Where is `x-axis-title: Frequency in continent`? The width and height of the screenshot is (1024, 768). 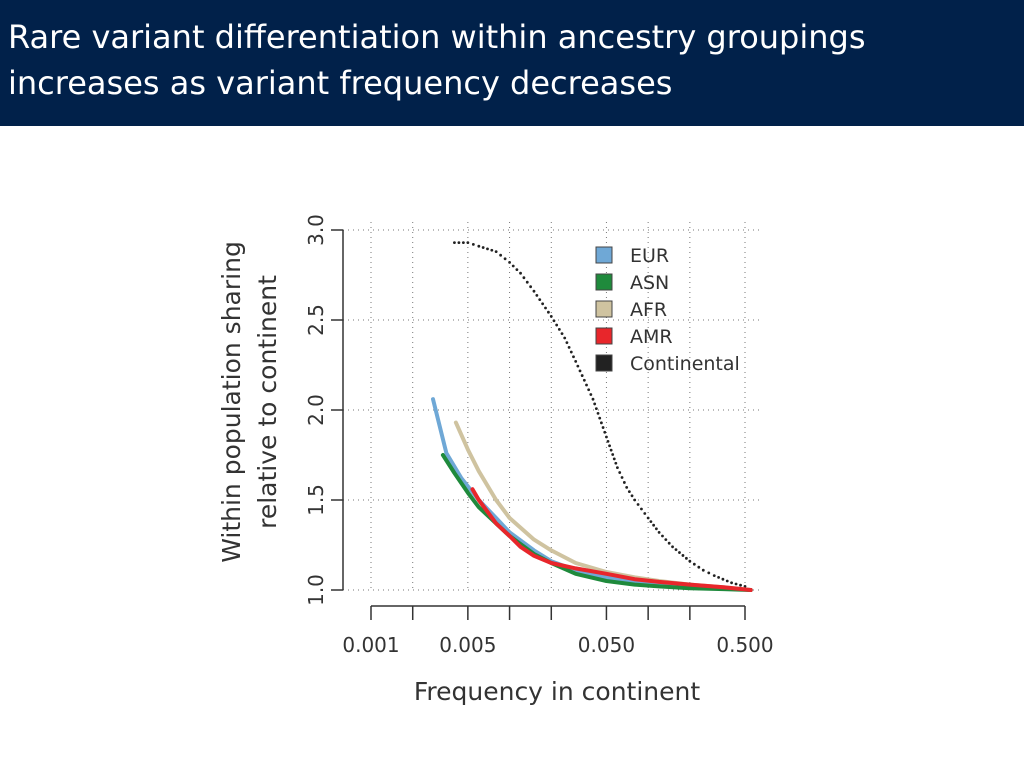
x-axis-title: Frequency in continent is located at coordinates (557, 691).